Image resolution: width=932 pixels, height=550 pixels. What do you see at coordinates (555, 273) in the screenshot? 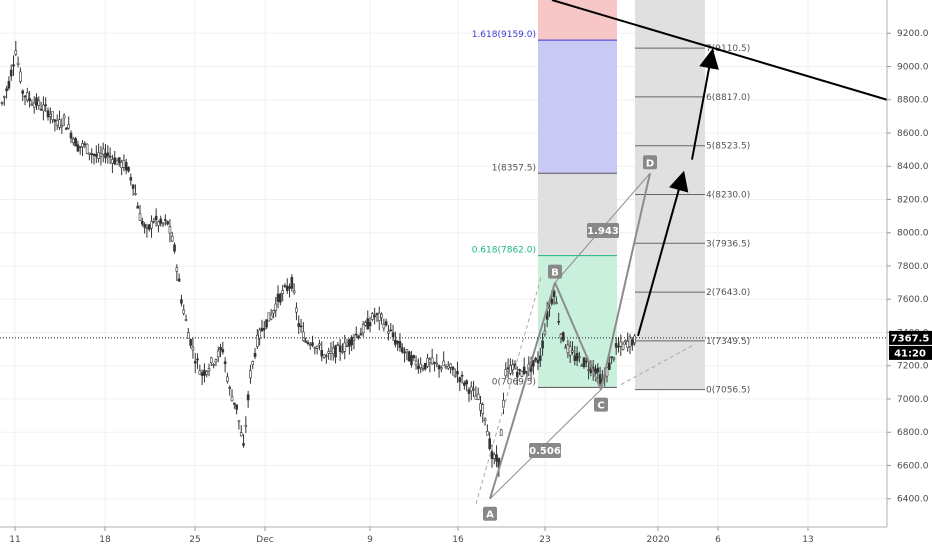
I see `pattern-point-label: B` at bounding box center [555, 273].